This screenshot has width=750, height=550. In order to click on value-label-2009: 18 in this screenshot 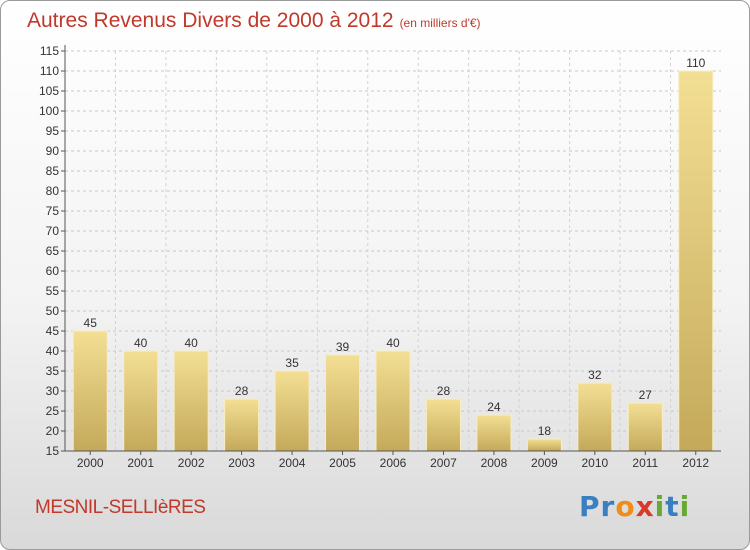, I will do `click(545, 431)`.